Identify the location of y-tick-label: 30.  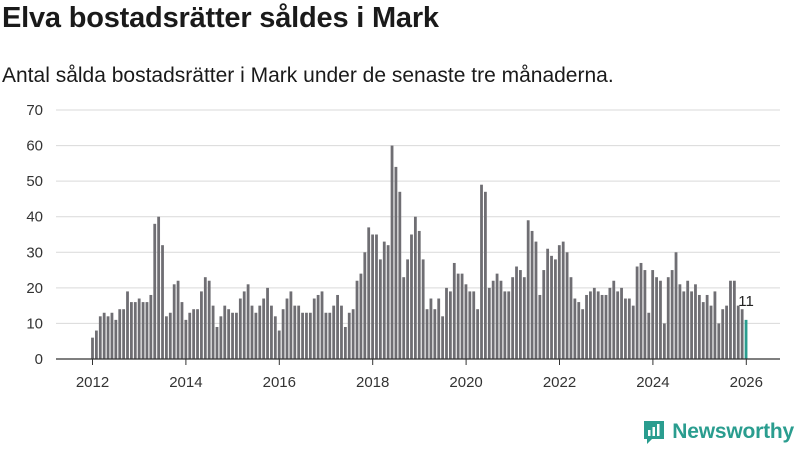
(34, 252).